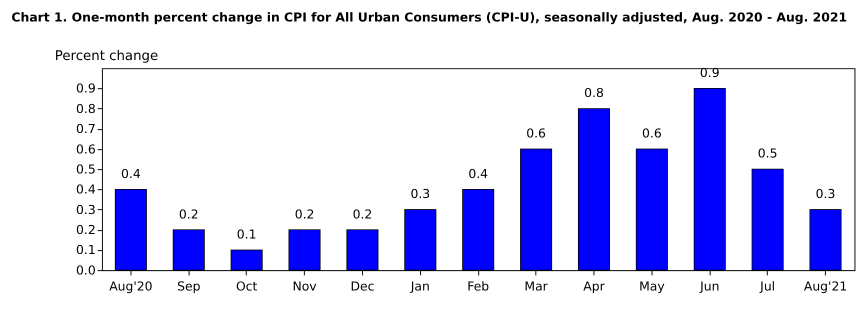 This screenshot has height=327, width=864. Describe the element at coordinates (826, 287) in the screenshot. I see `x-tick-label: Aug'21` at that location.